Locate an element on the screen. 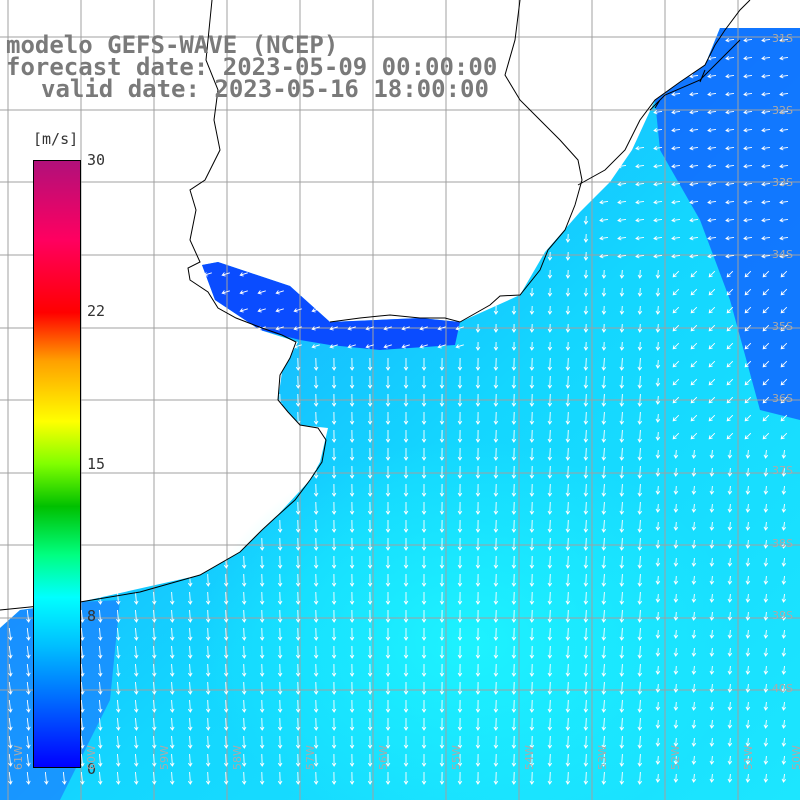 The height and width of the screenshot is (800, 800). lat-label: 32S is located at coordinates (782, 110).